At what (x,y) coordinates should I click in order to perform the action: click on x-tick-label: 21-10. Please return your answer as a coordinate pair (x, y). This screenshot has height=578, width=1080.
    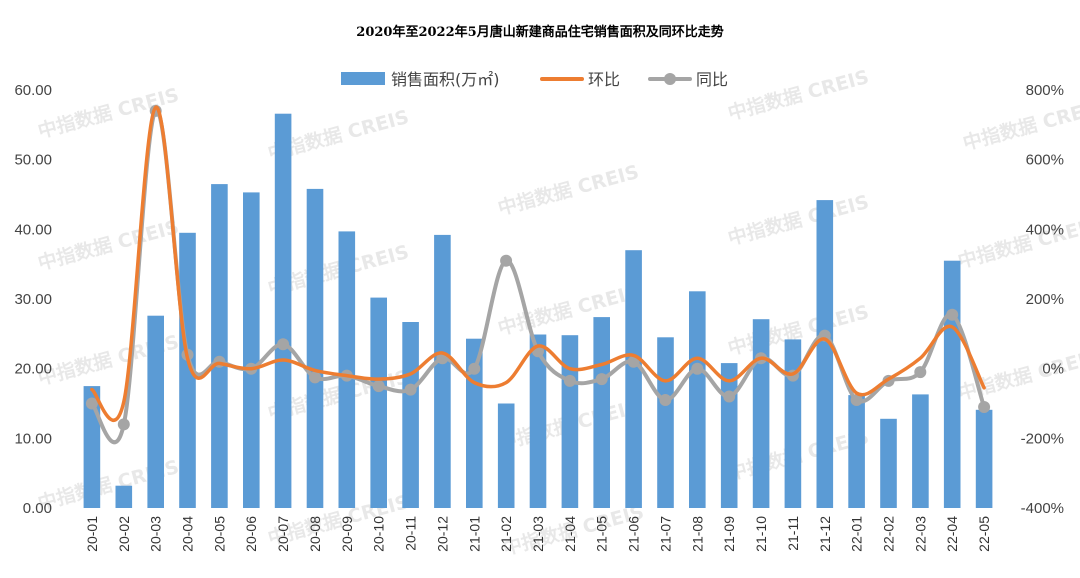
    Looking at the image, I should click on (761, 534).